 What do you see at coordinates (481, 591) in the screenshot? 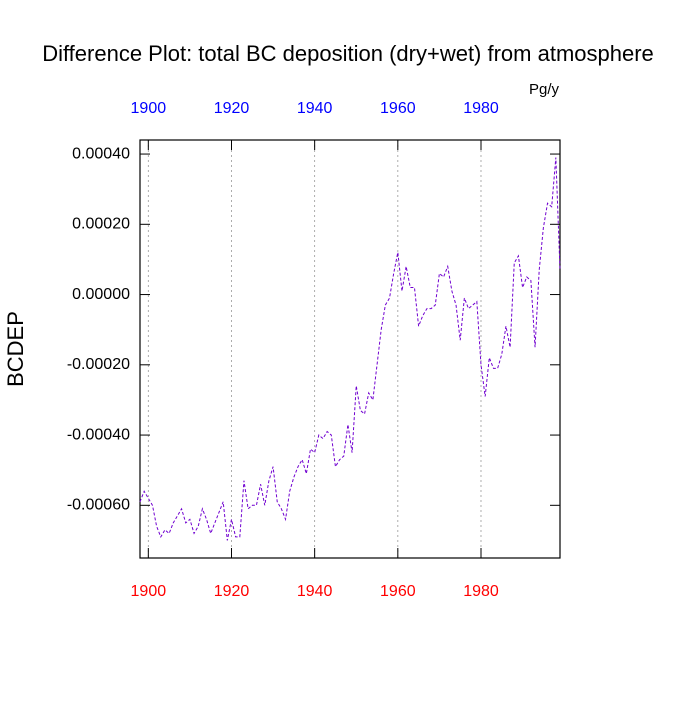
I see `x-tick-label: 1980` at bounding box center [481, 591].